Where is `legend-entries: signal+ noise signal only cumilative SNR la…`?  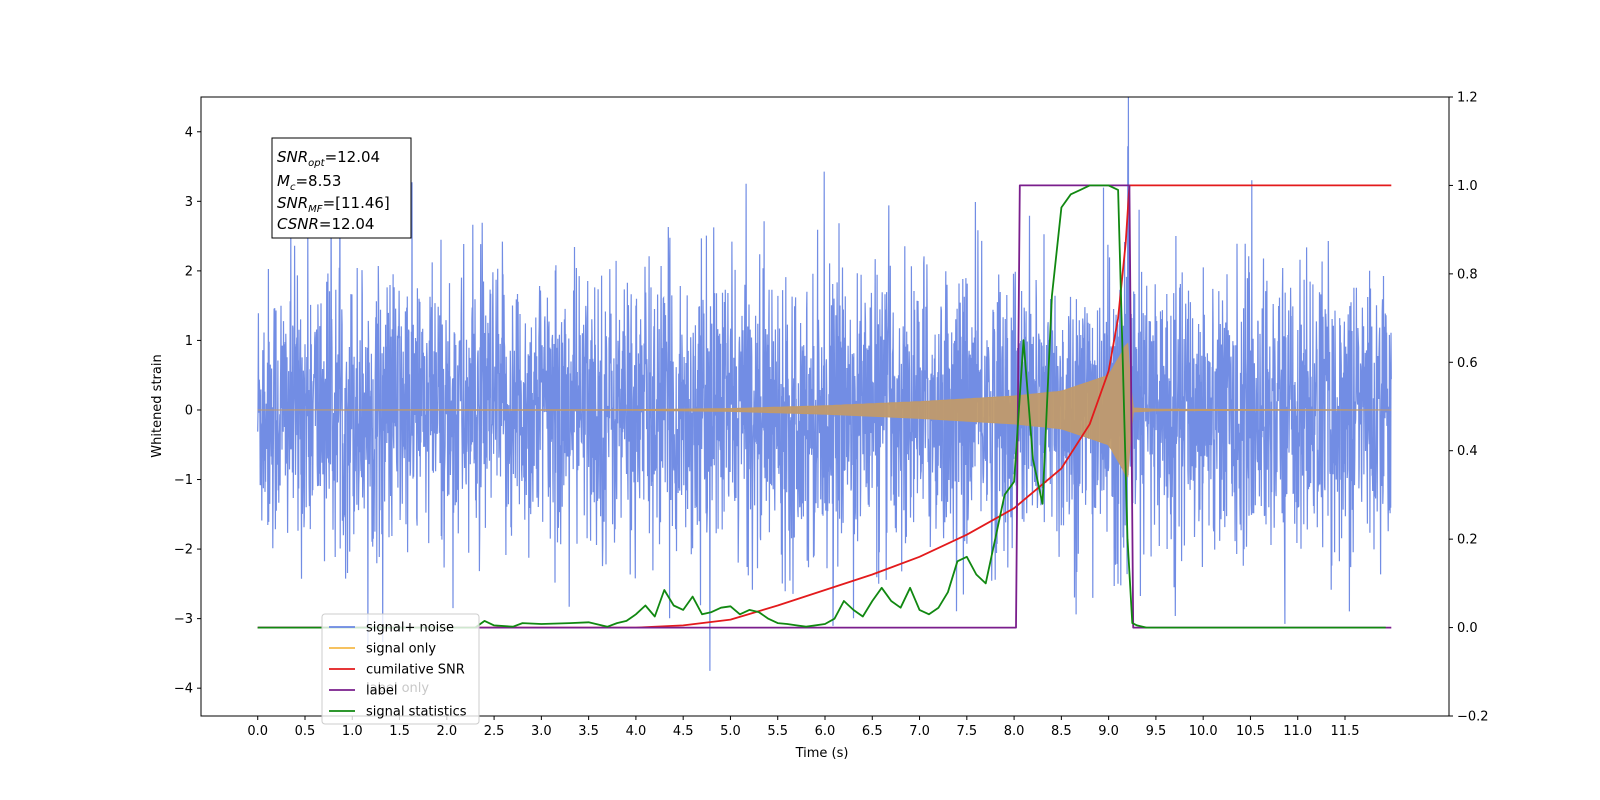 legend-entries: signal+ noise signal only cumilative SNR la… is located at coordinates (398, 670).